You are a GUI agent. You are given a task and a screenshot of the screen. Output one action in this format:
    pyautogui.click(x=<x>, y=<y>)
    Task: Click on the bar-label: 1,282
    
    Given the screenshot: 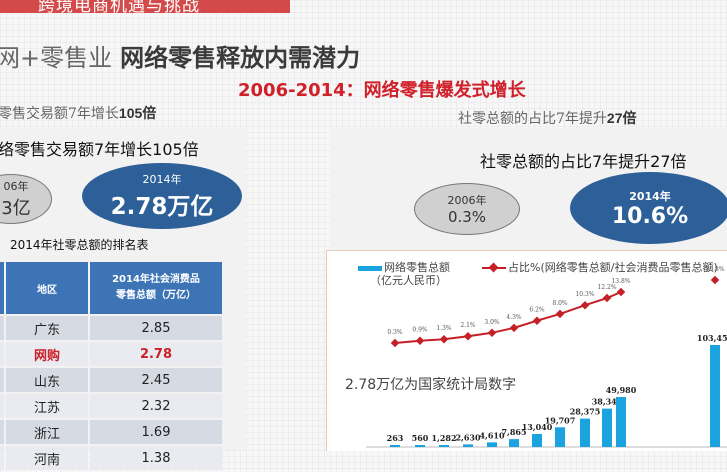 What is the action you would take?
    pyautogui.click(x=443, y=438)
    